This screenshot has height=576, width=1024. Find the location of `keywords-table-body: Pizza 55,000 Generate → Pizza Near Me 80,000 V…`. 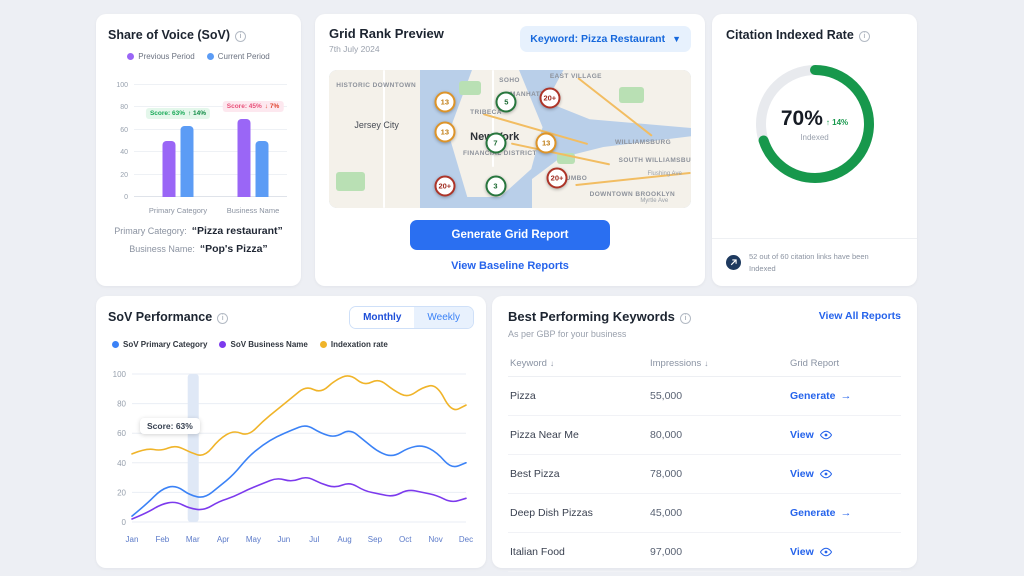

keywords-table-body: Pizza 55,000 Generate → Pizza Near Me 80,000 V… is located at coordinates (704, 474).